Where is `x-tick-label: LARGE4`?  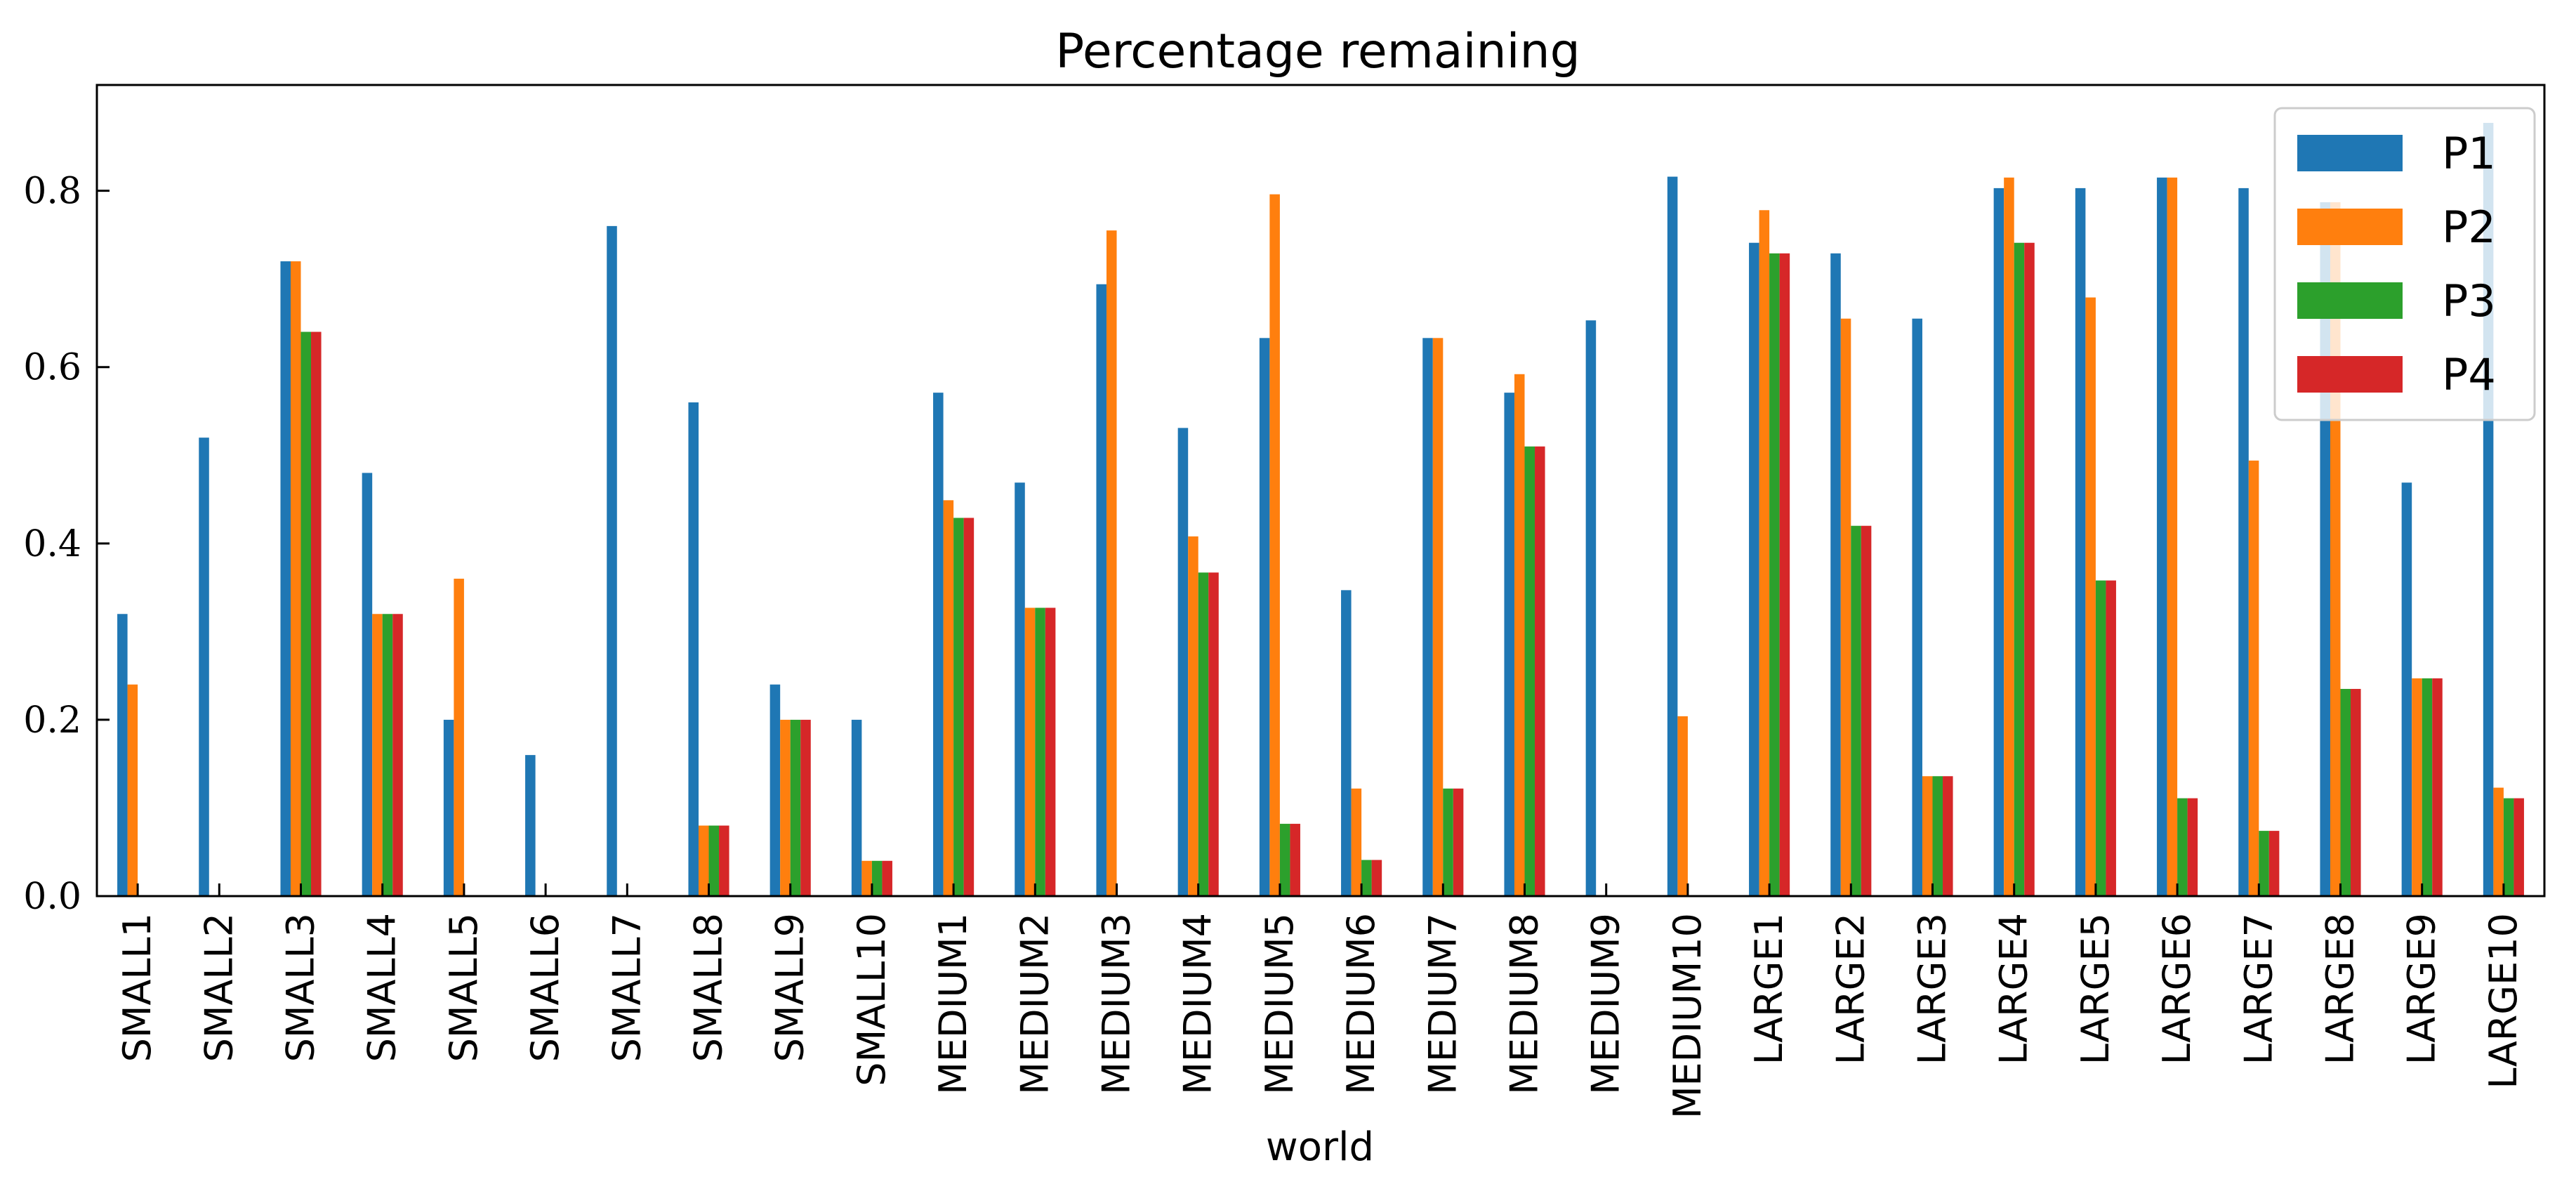
x-tick-label: LARGE4 is located at coordinates (2014, 989).